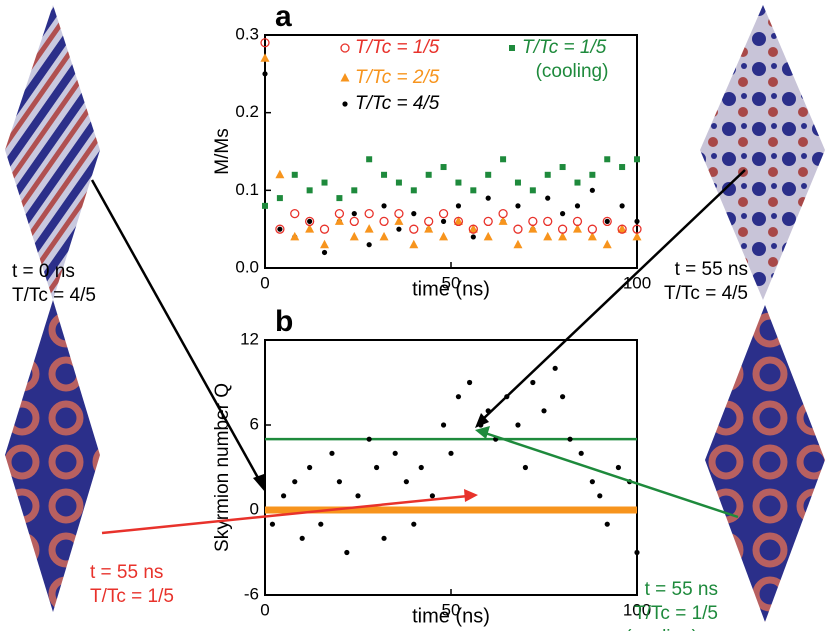 Image resolution: width=830 pixels, height=636 pixels. I want to click on y-tick-label: 12, so click(249, 338).